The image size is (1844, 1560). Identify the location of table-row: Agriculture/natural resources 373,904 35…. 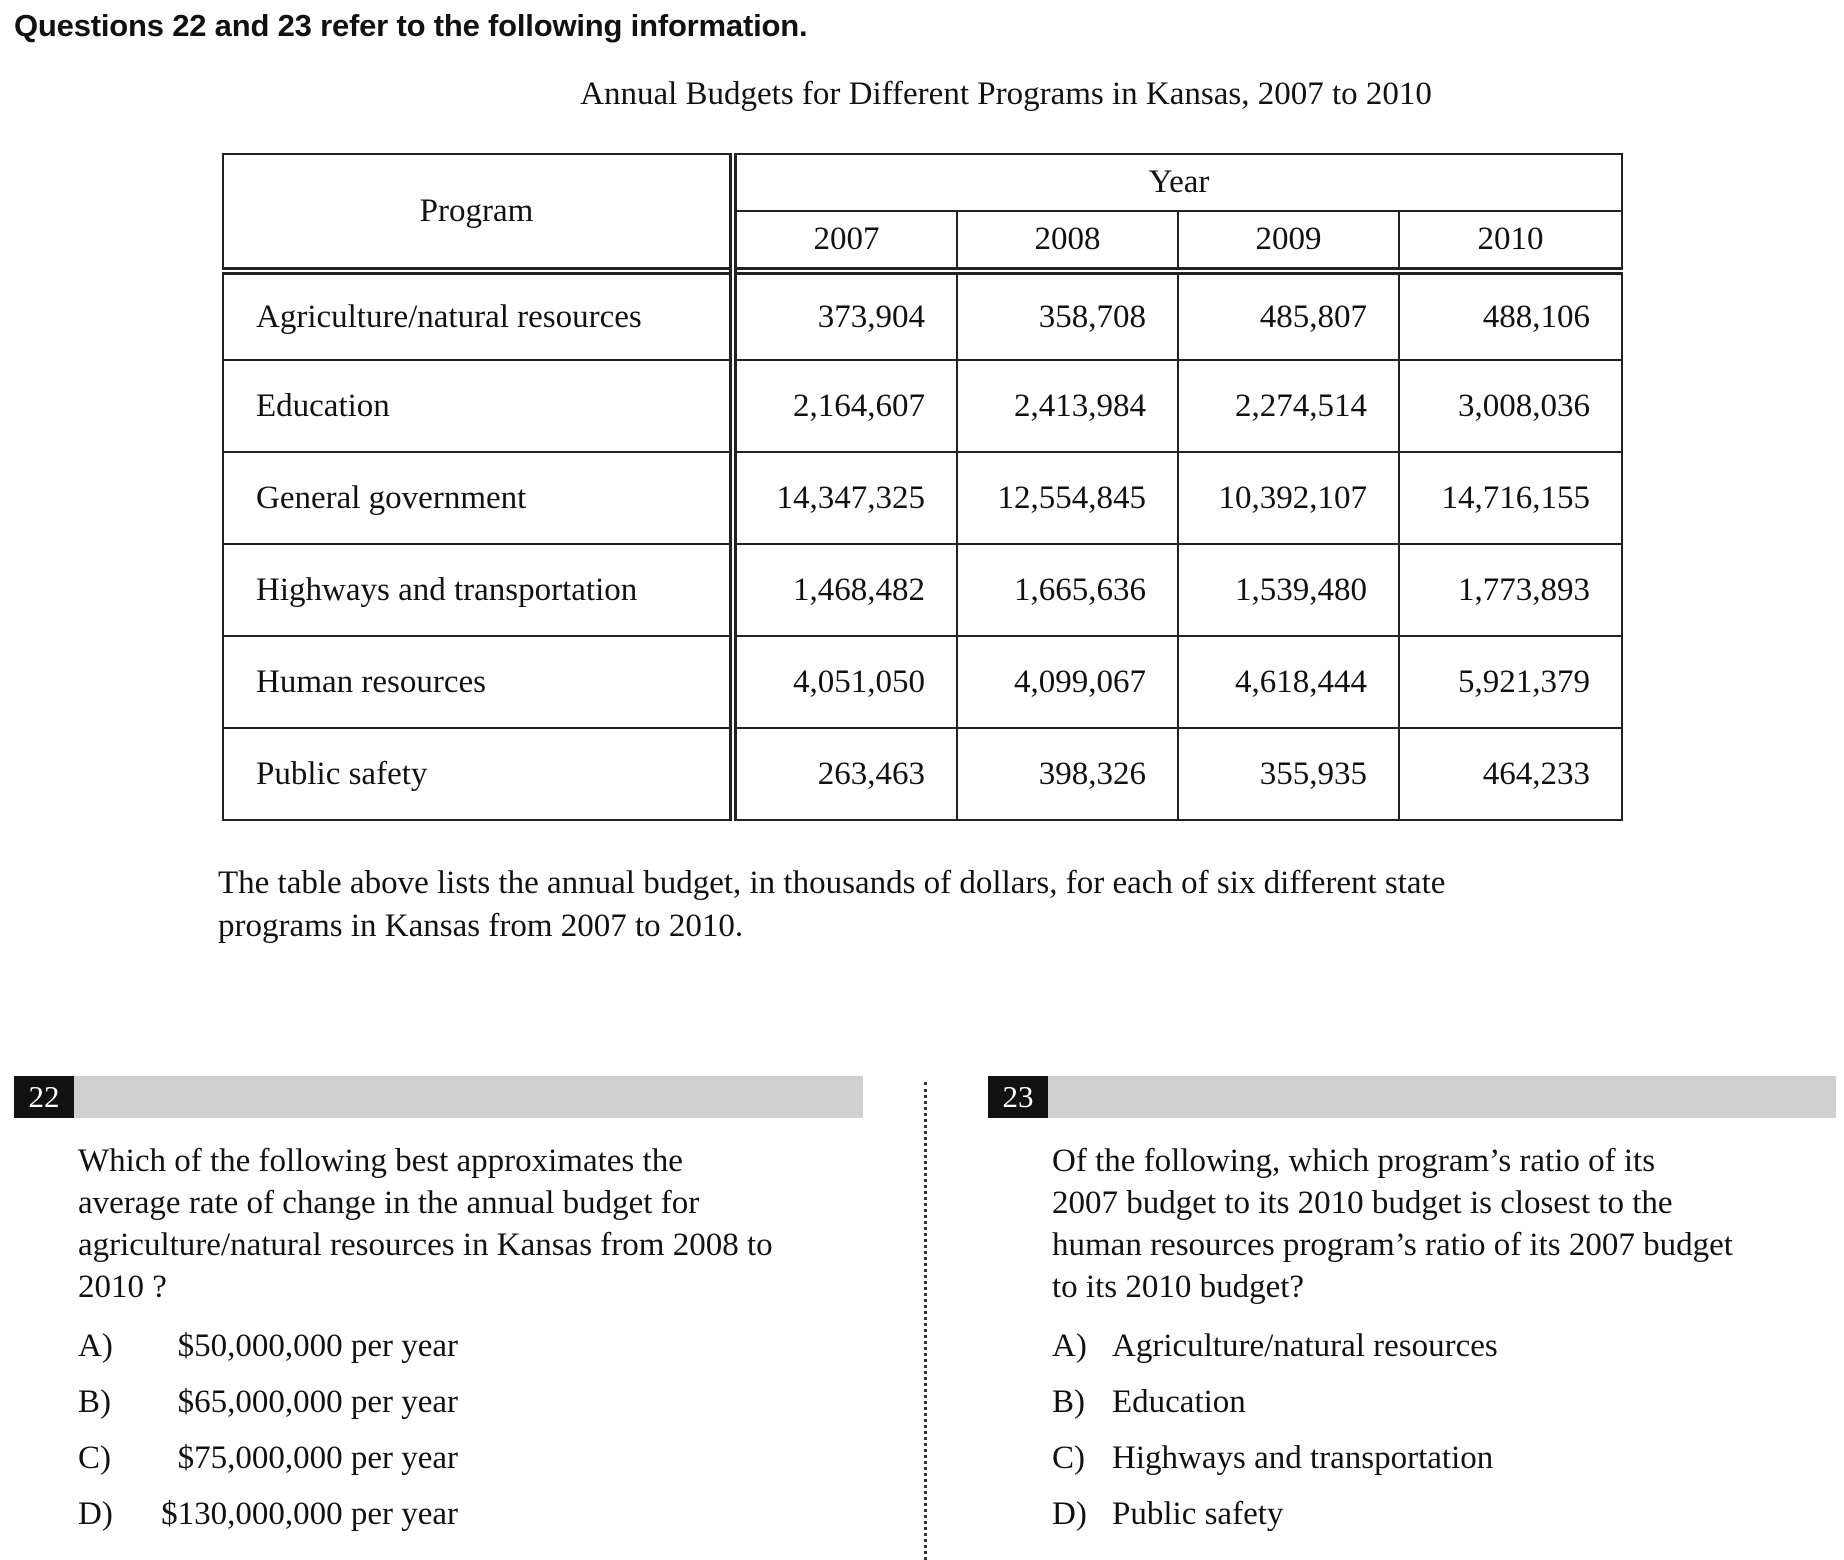
(922, 314).